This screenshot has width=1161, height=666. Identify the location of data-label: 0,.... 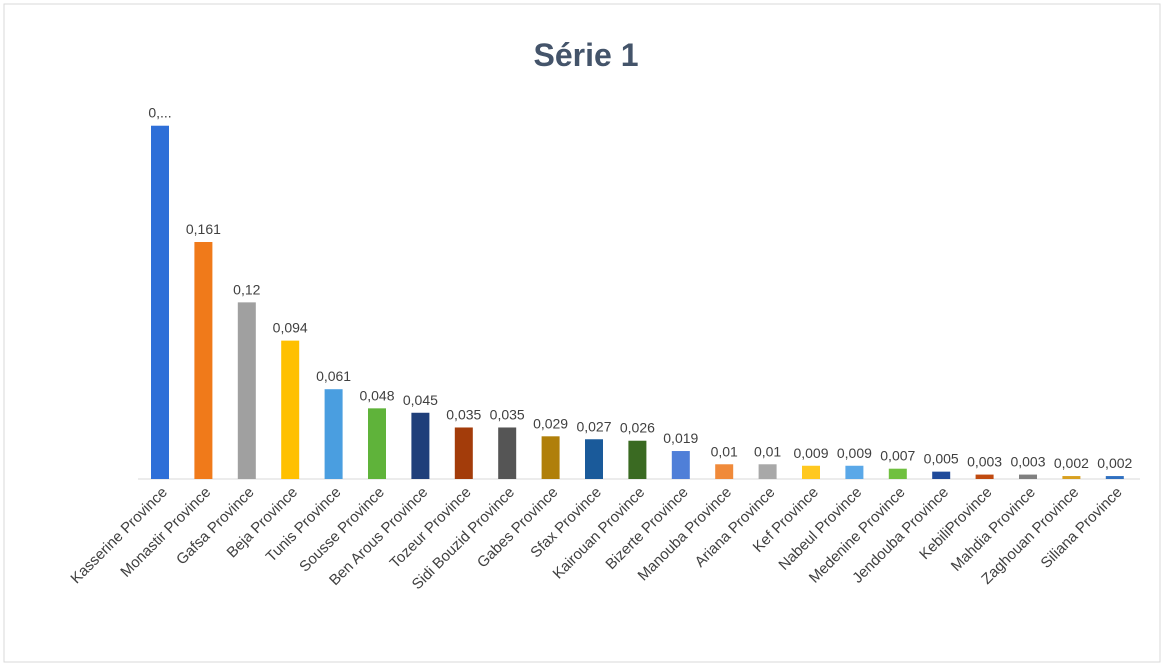
(159, 113).